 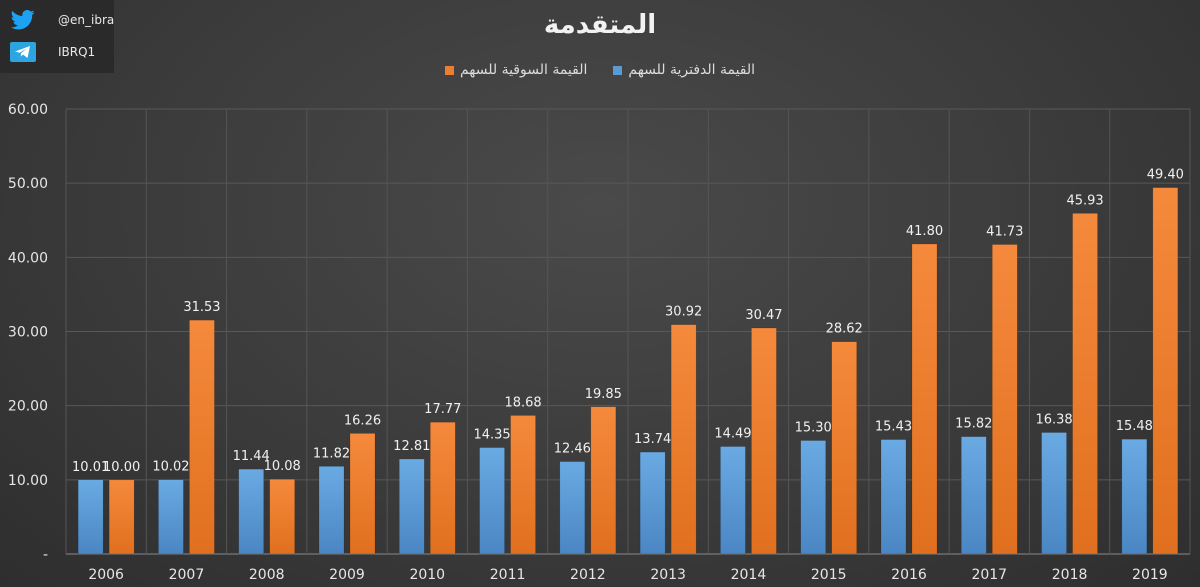 What do you see at coordinates (28, 481) in the screenshot?
I see `y-tick-label: 10.00` at bounding box center [28, 481].